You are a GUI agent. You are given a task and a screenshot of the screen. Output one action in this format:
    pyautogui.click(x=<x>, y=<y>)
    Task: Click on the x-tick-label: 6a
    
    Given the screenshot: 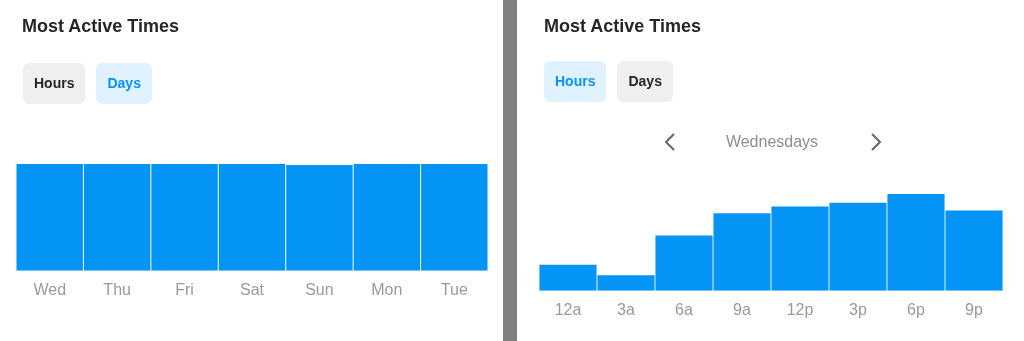 What is the action you would take?
    pyautogui.click(x=684, y=309)
    